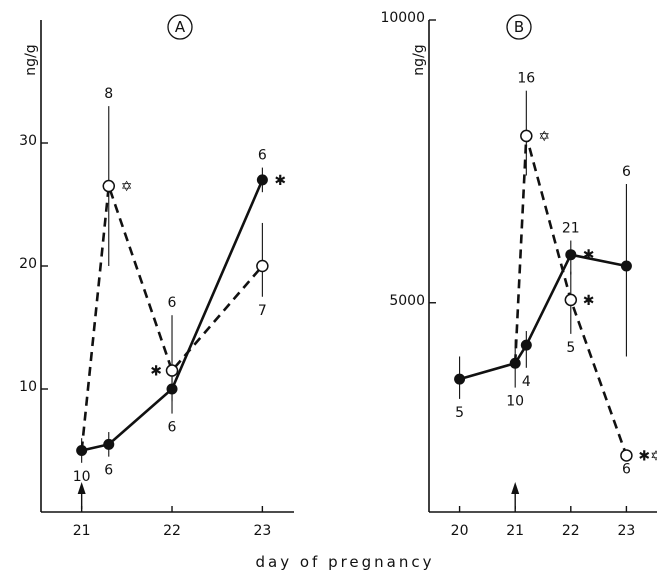 The image size is (657, 574). What do you see at coordinates (28, 387) in the screenshot?
I see `y-tick-label: 10` at bounding box center [28, 387].